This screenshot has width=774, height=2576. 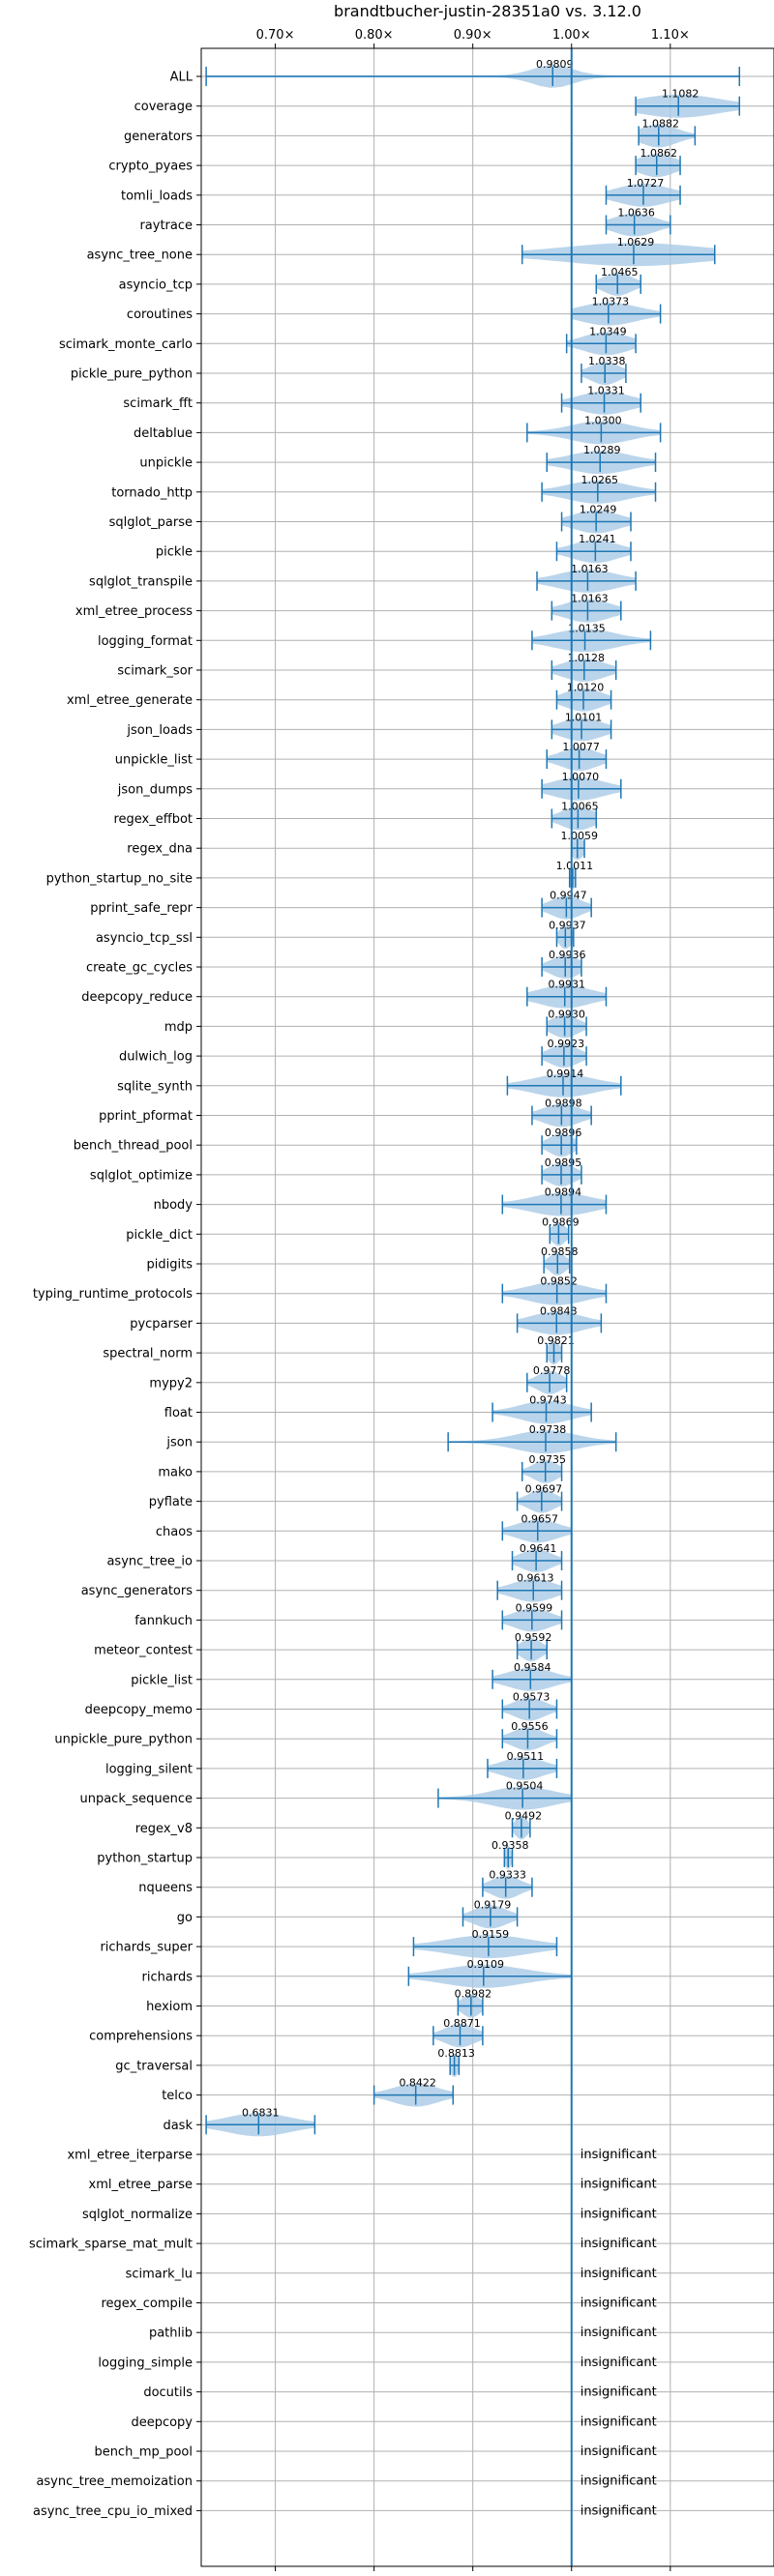 I want to click on benchmark-label: mypy2, so click(x=171, y=1383).